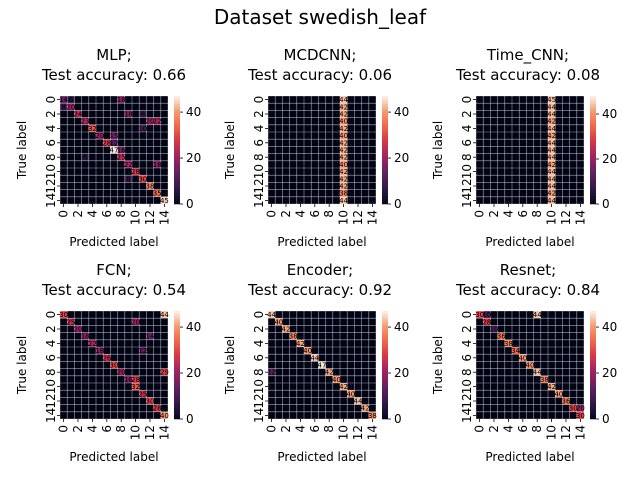  I want to click on y-tick-label: 12, so click(51, 185).